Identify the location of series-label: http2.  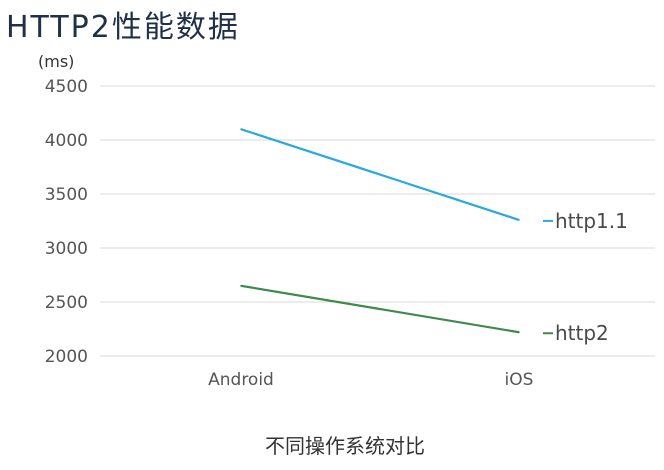
(582, 333).